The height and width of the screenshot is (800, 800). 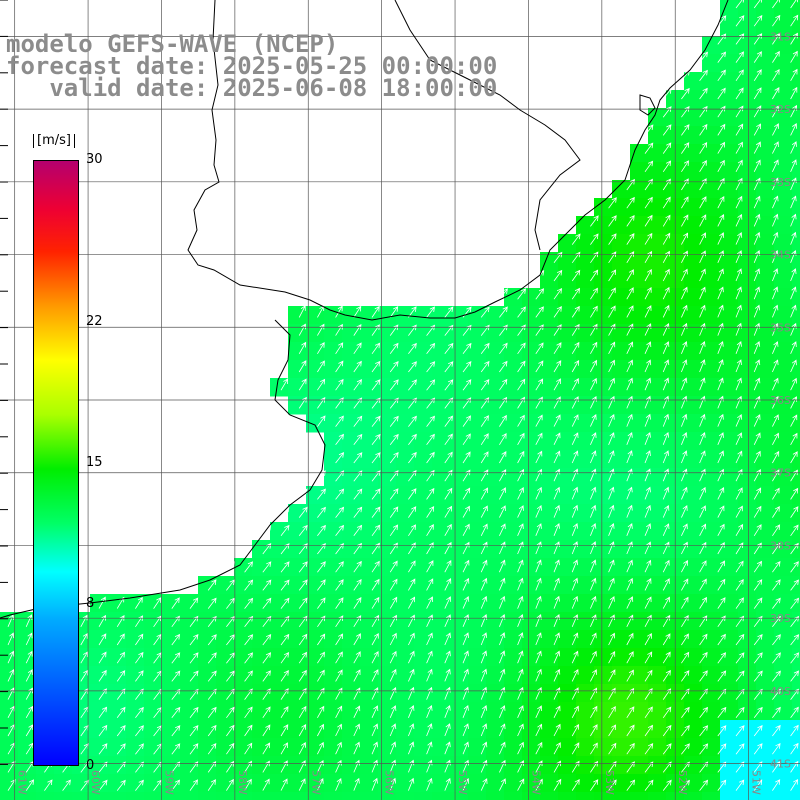 What do you see at coordinates (315, 782) in the screenshot?
I see `lon-label: 57W` at bounding box center [315, 782].